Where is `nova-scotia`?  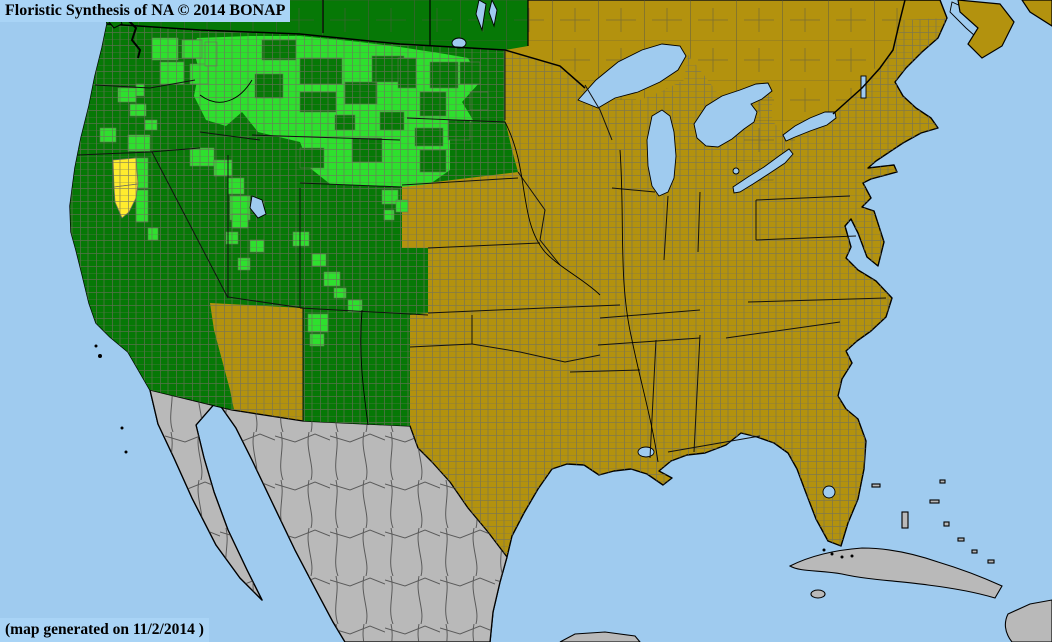 nova-scotia is located at coordinates (986, 29).